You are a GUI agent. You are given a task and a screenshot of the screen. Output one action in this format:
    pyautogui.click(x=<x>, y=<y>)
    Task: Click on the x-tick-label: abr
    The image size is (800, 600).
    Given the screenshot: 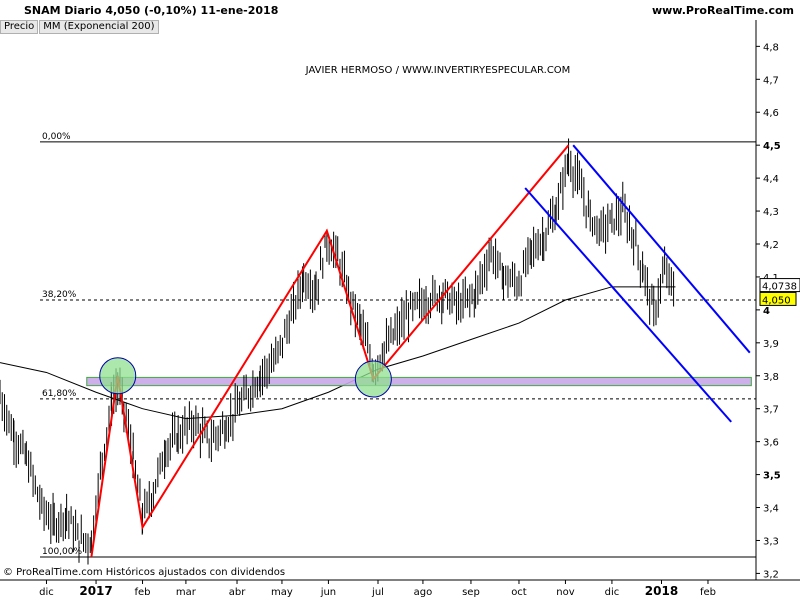 What is the action you would take?
    pyautogui.click(x=237, y=592)
    